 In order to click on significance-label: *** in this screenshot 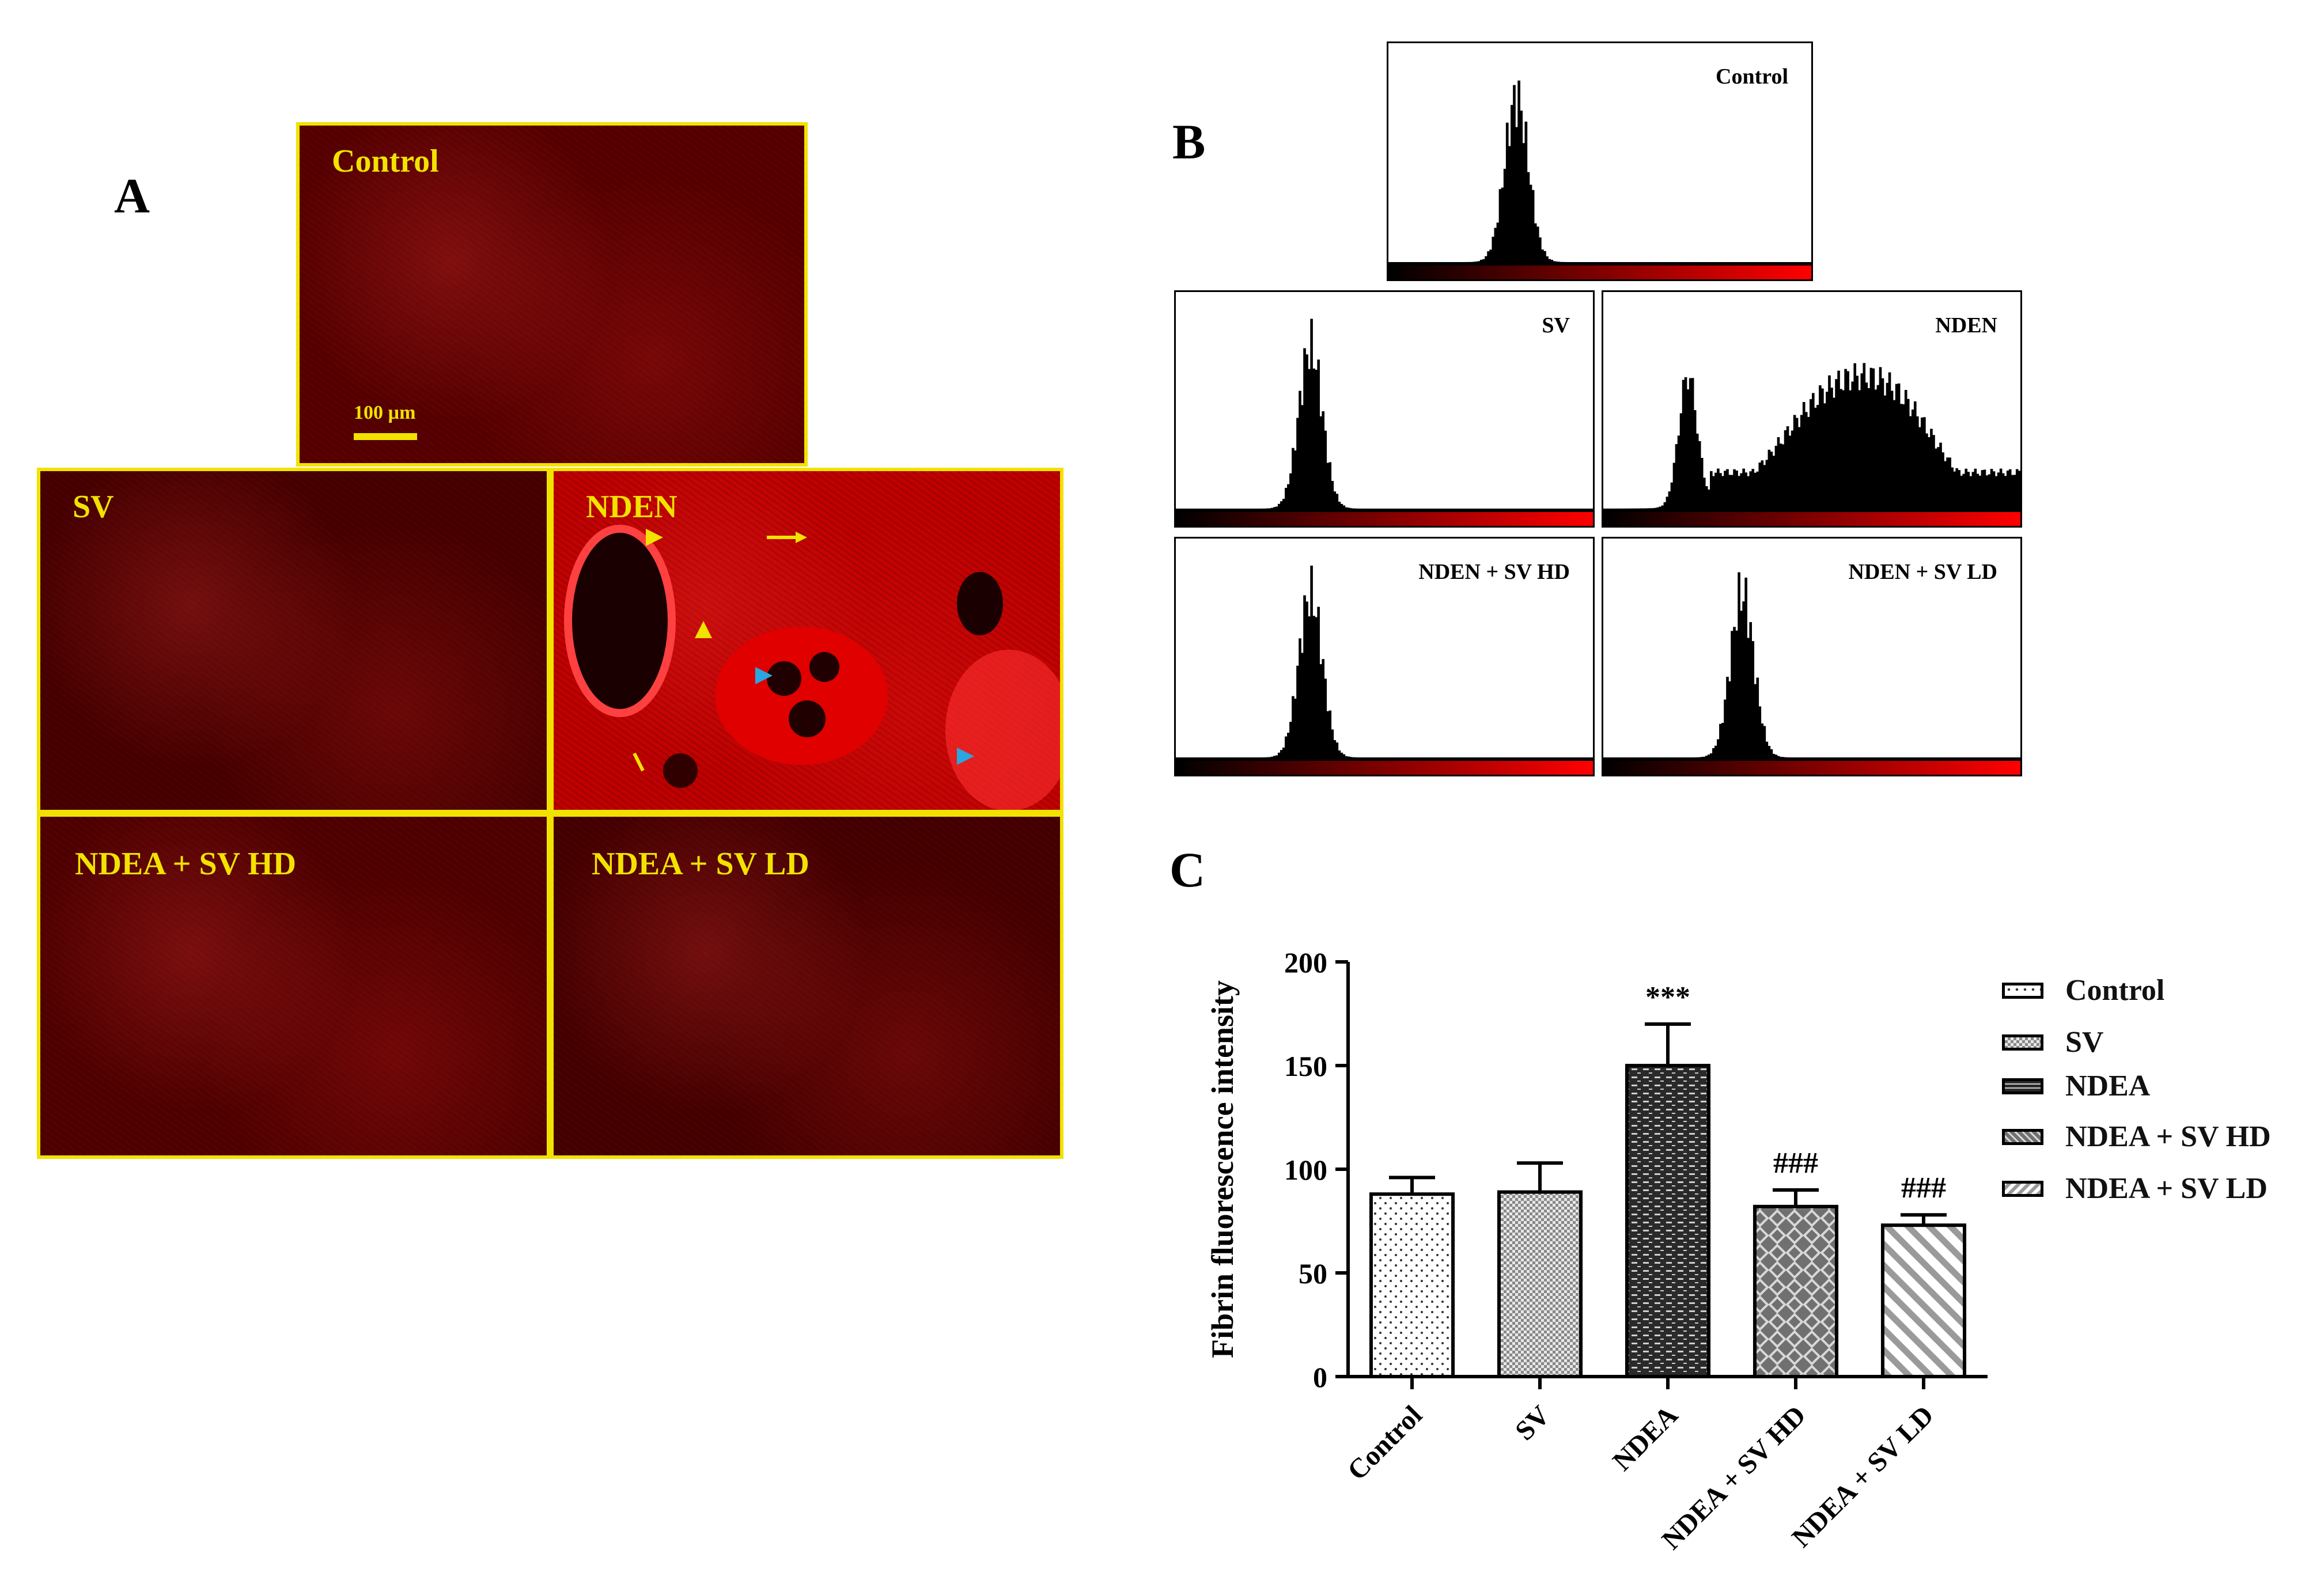, I will do `click(1667, 997)`.